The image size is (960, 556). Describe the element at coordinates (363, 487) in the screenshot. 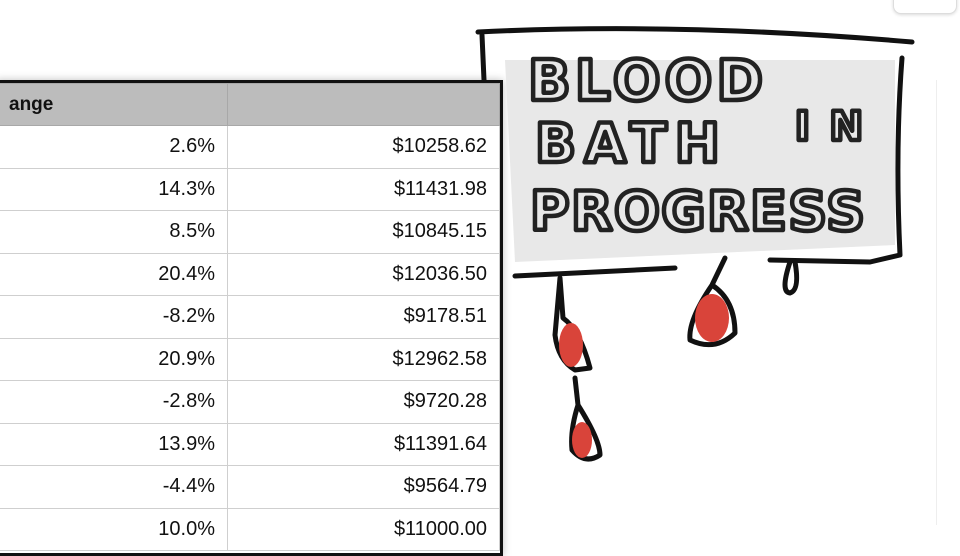

I see `cell-value: $9564.79` at that location.